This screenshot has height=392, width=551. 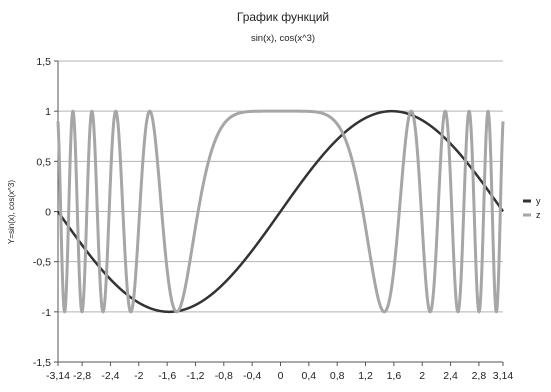 What do you see at coordinates (252, 376) in the screenshot?
I see `x-tick-label: -0,4` at bounding box center [252, 376].